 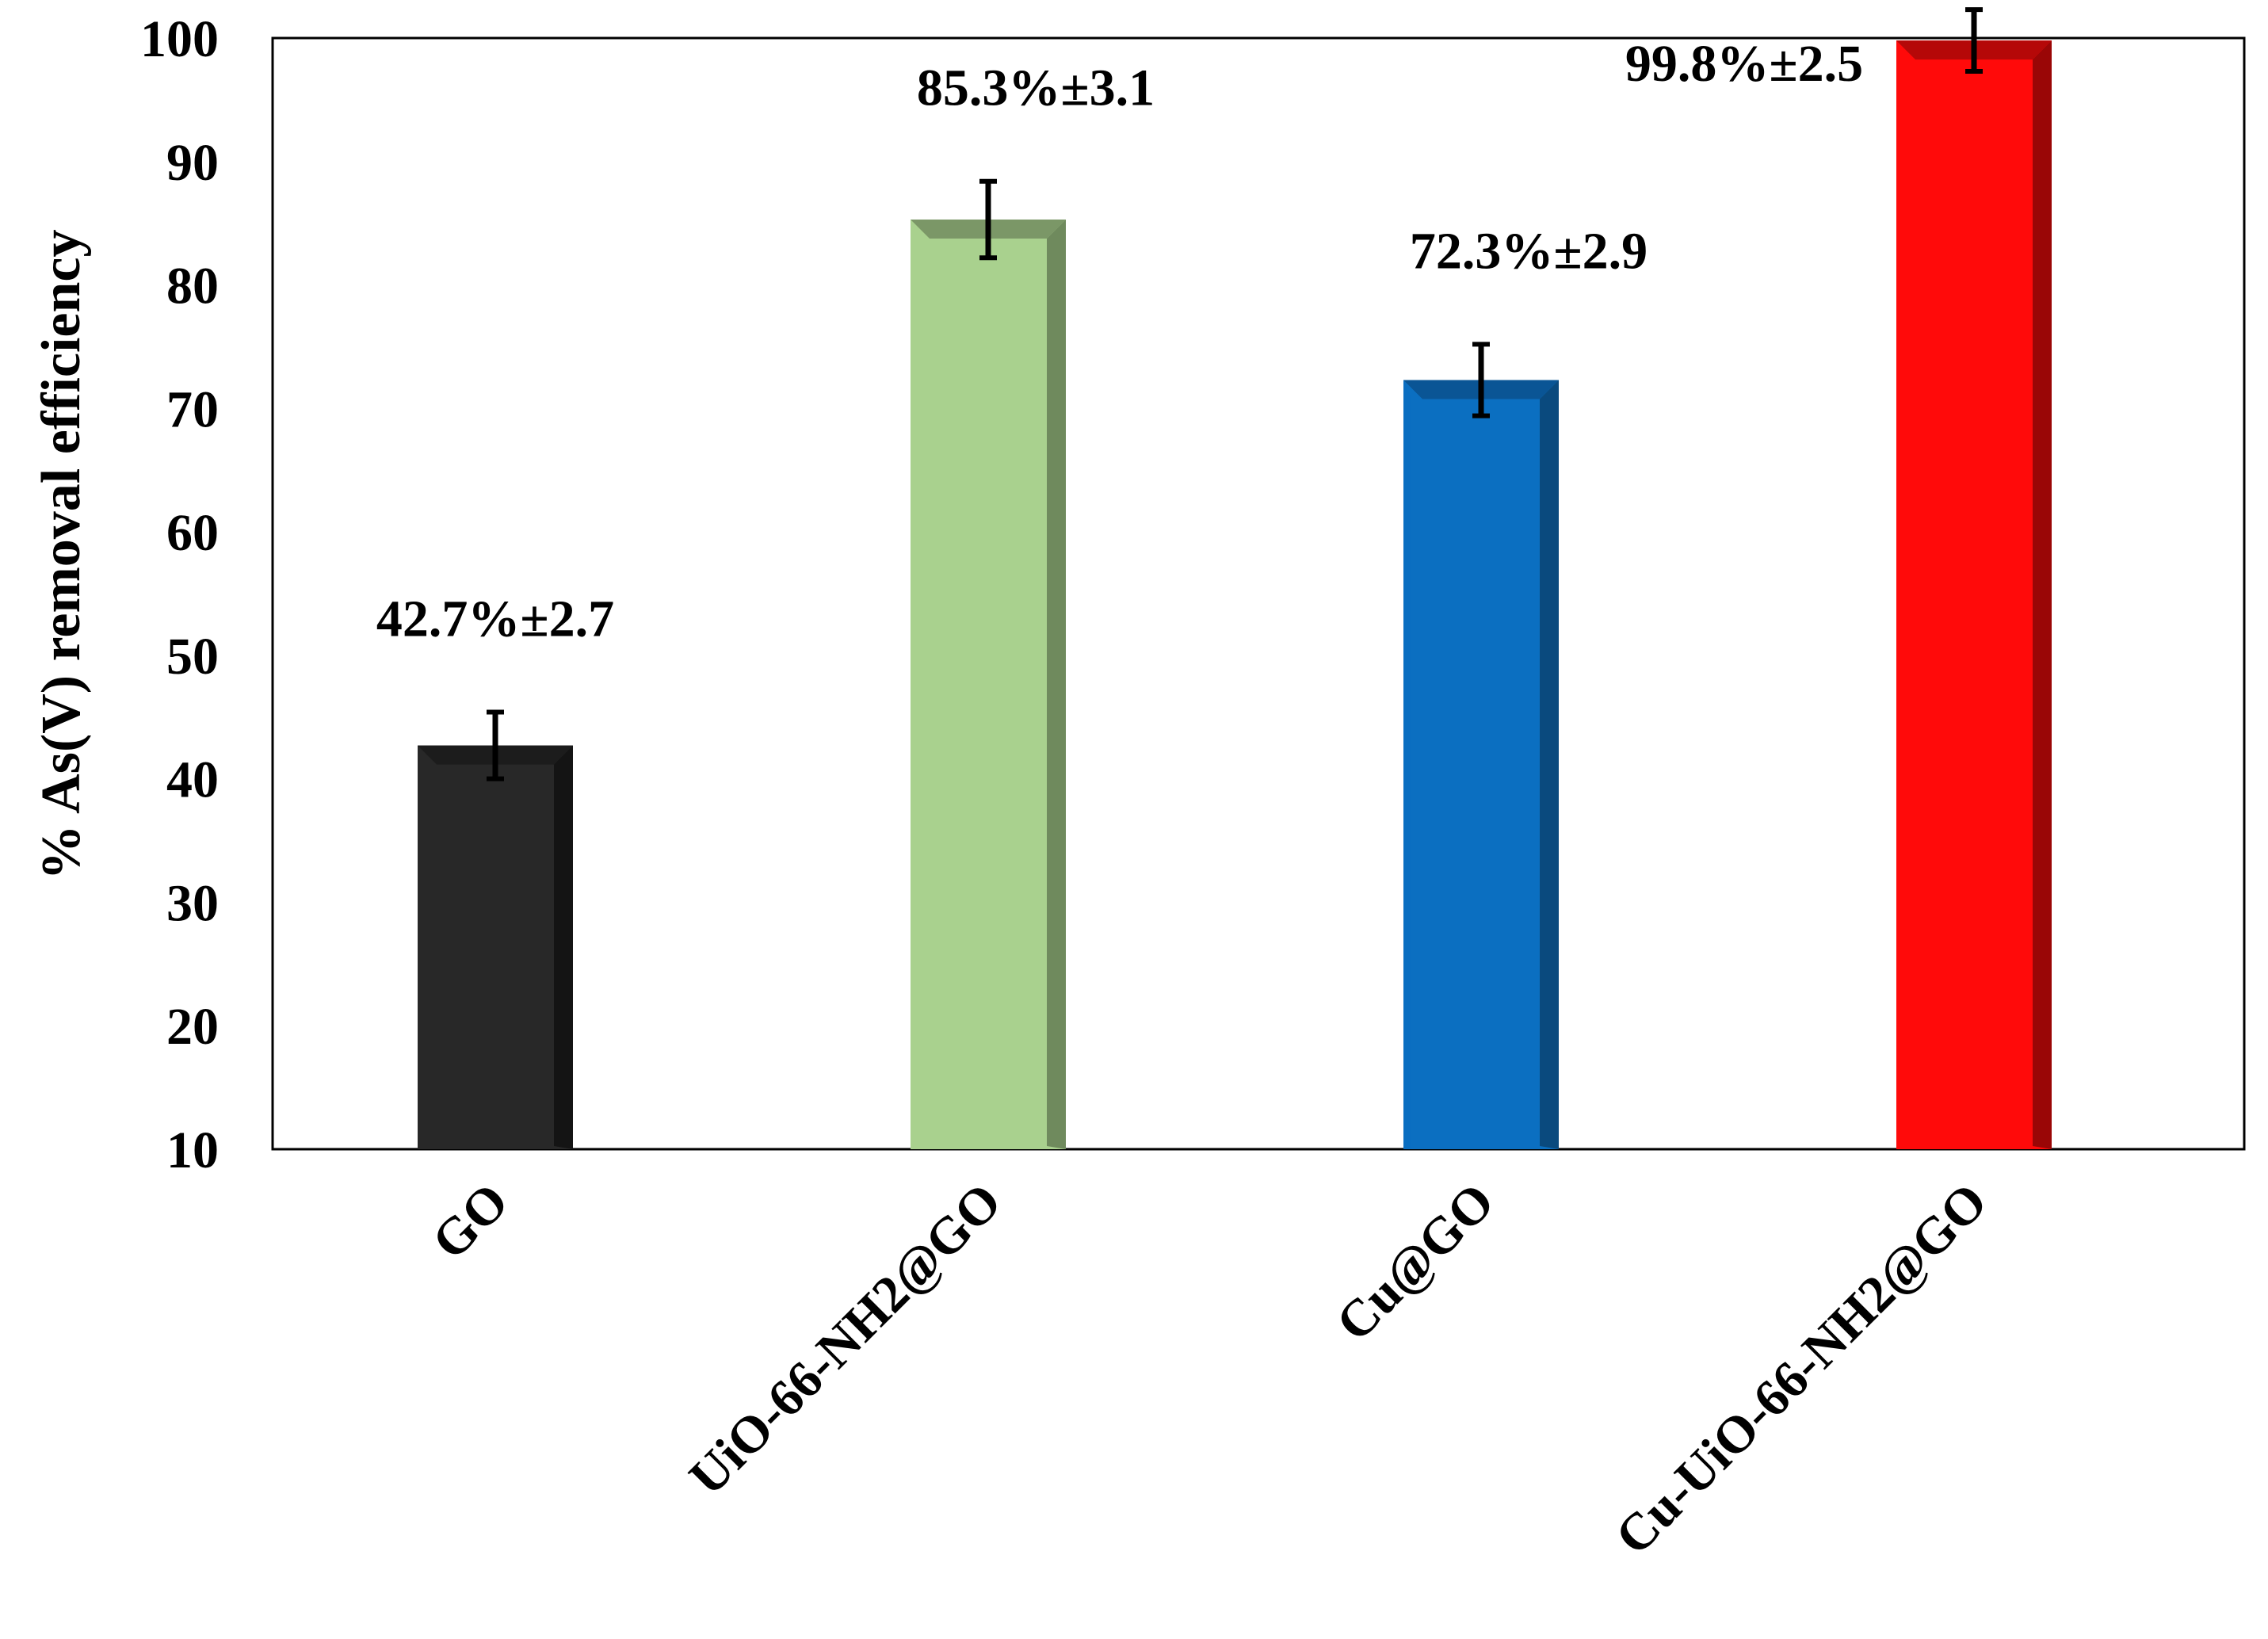 I want to click on data-label-1: 42.7%±2.7, so click(x=495, y=619).